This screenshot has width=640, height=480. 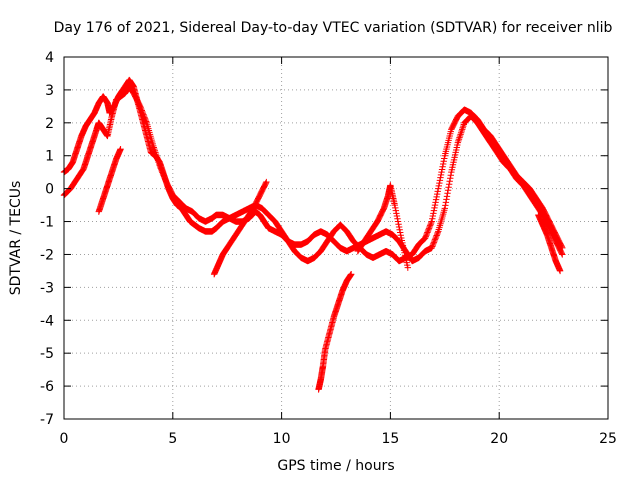 I want to click on series-track-f, so click(x=383, y=226).